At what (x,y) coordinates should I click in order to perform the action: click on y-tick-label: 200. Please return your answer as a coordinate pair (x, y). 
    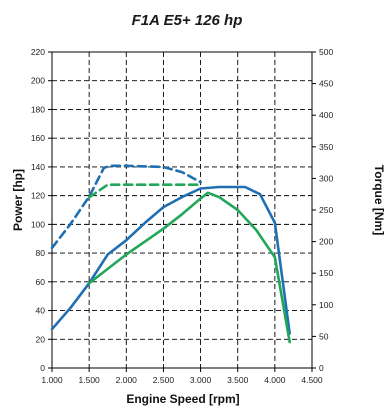
    Looking at the image, I should click on (38, 81).